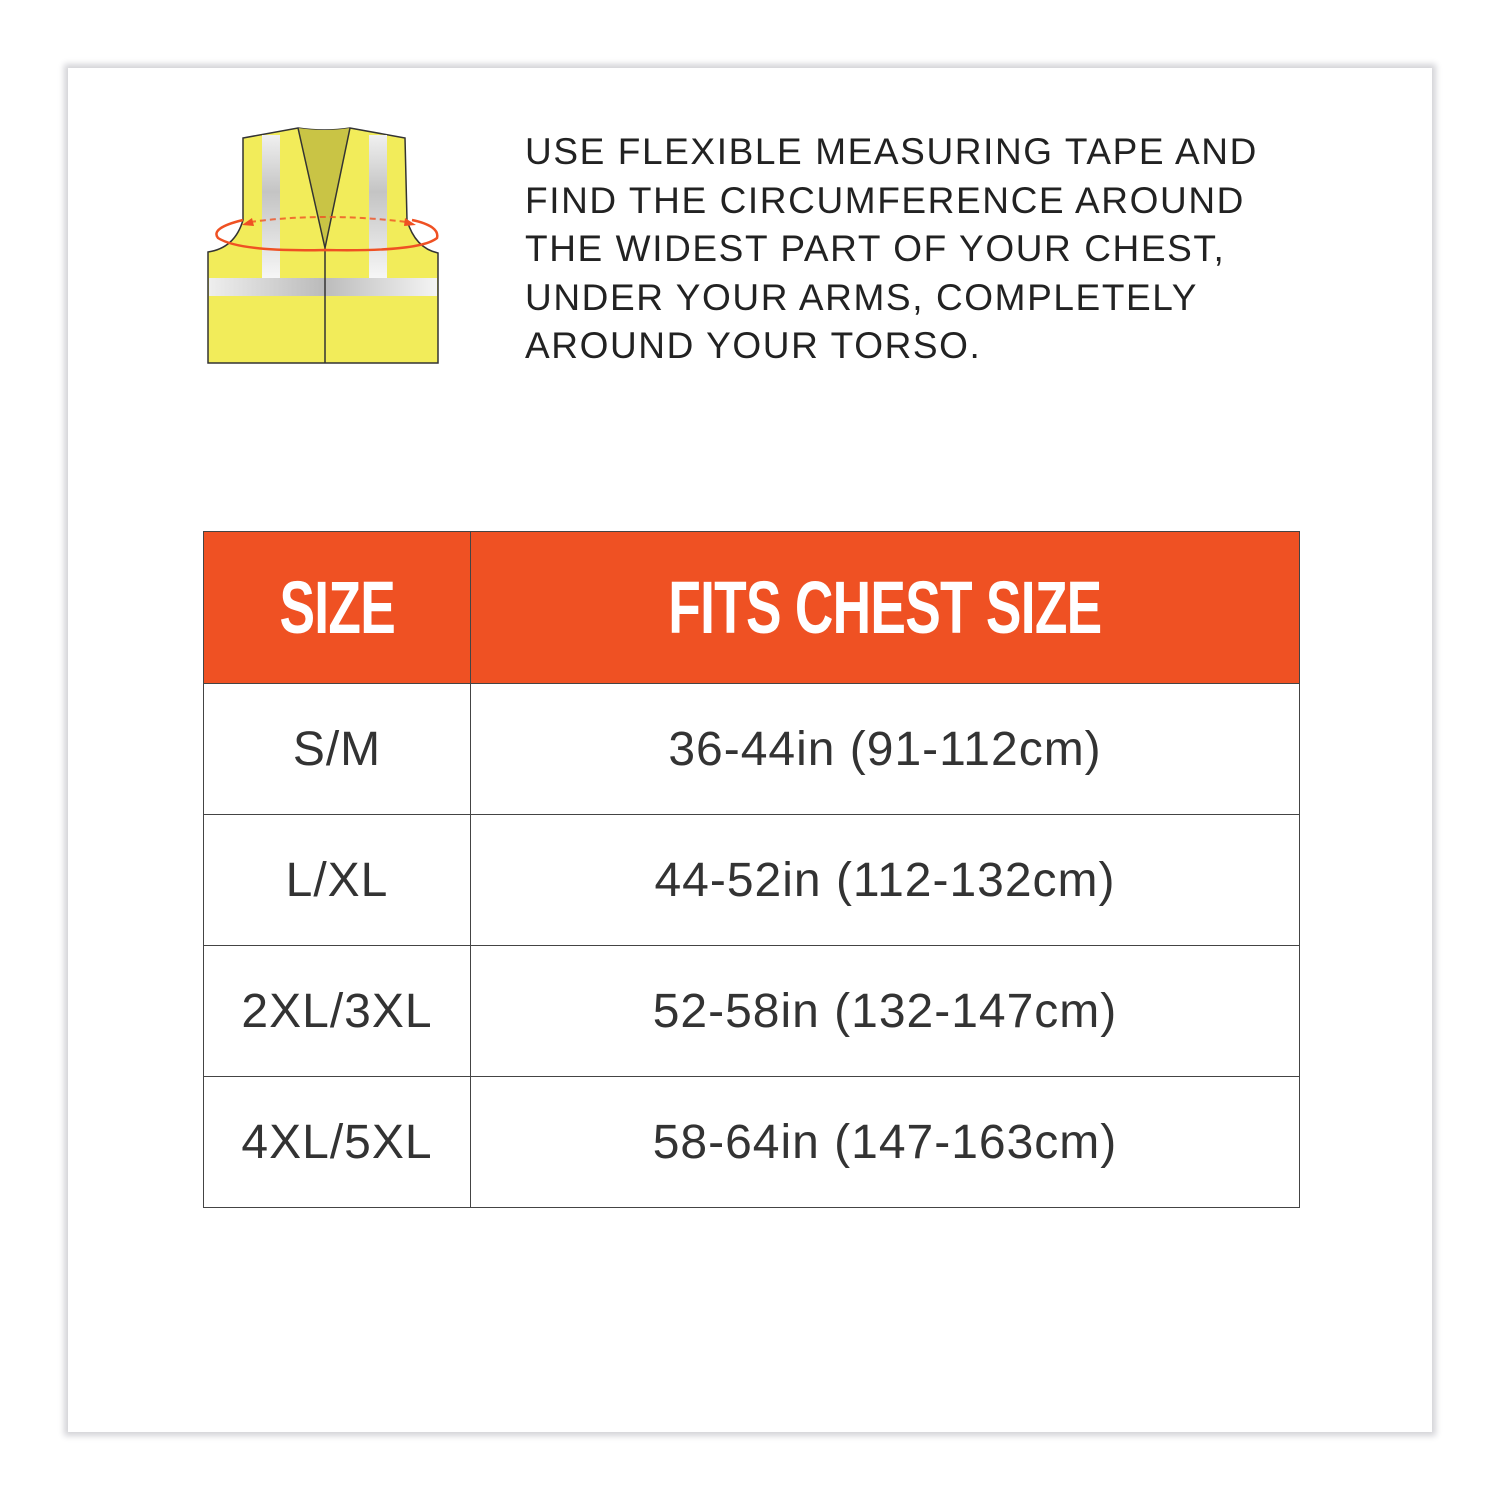 The width and height of the screenshot is (1500, 1500). Describe the element at coordinates (885, 1142) in the screenshot. I see `chest-cell: 58-64in (147-163cm)` at that location.